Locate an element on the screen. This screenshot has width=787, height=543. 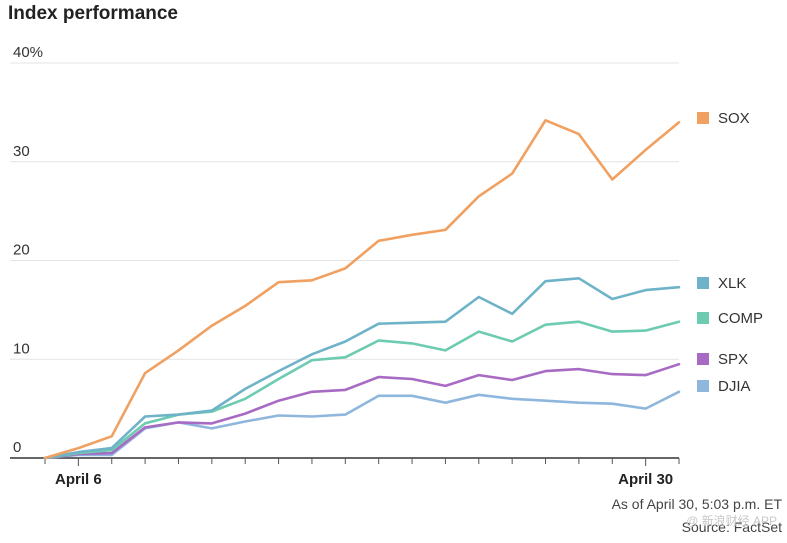
y-axis-ticks: 0 10 20 30 40% is located at coordinates (28, 250).